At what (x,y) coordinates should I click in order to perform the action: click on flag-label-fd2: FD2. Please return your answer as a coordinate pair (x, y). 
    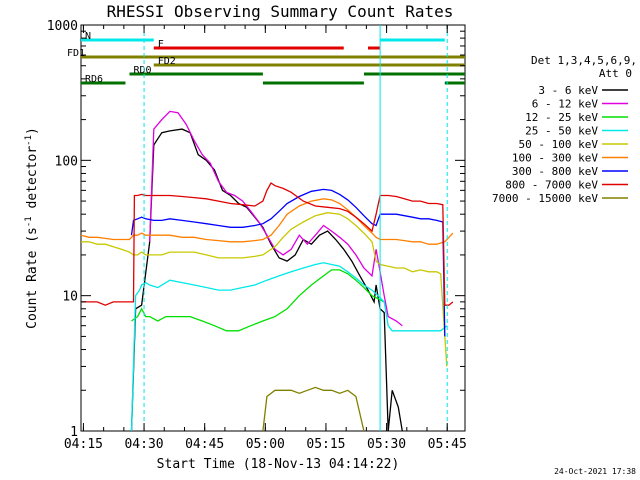
    Looking at the image, I should click on (167, 61).